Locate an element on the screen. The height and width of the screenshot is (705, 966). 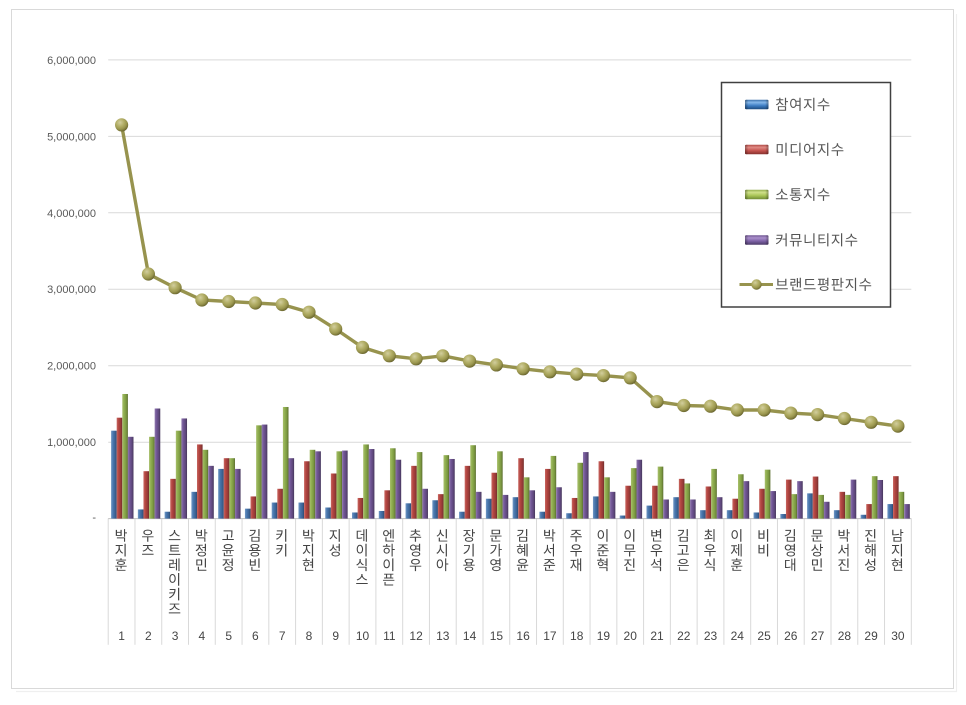
svg-text: 14 is located at coordinates (470, 636).